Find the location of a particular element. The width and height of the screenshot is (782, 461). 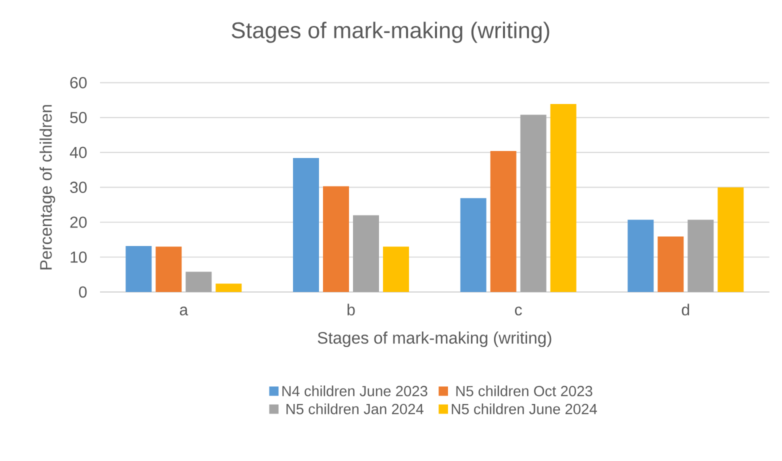

x-tick-label: d is located at coordinates (686, 310).